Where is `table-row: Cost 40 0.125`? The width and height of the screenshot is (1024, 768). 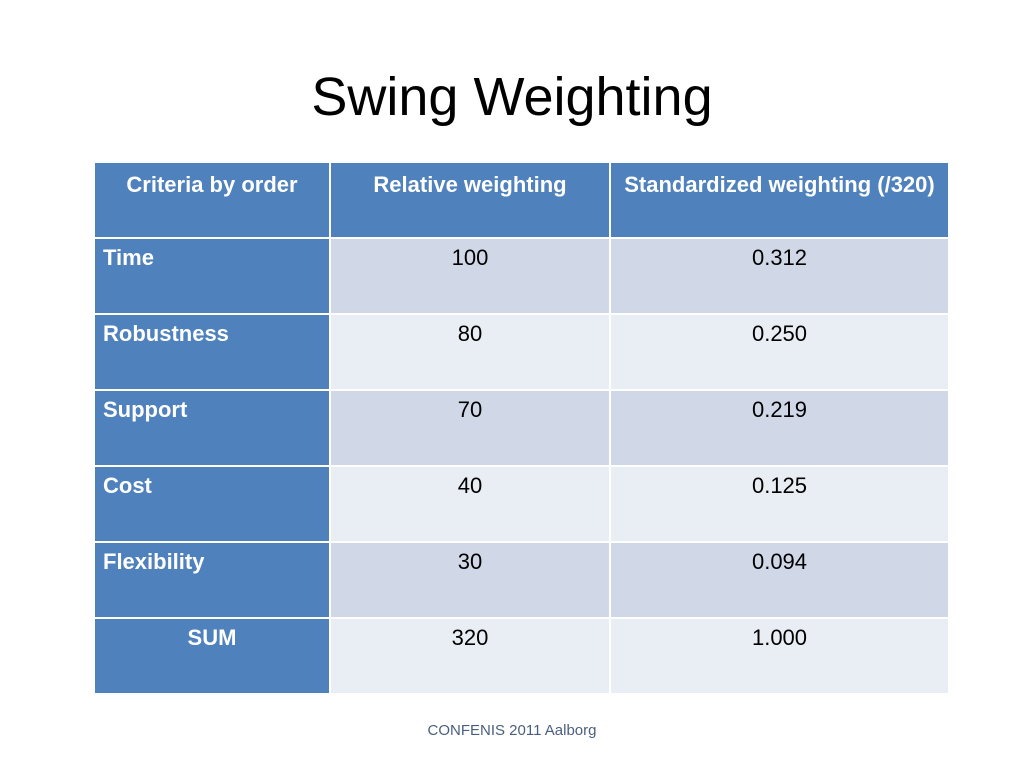 table-row: Cost 40 0.125 is located at coordinates (521, 504).